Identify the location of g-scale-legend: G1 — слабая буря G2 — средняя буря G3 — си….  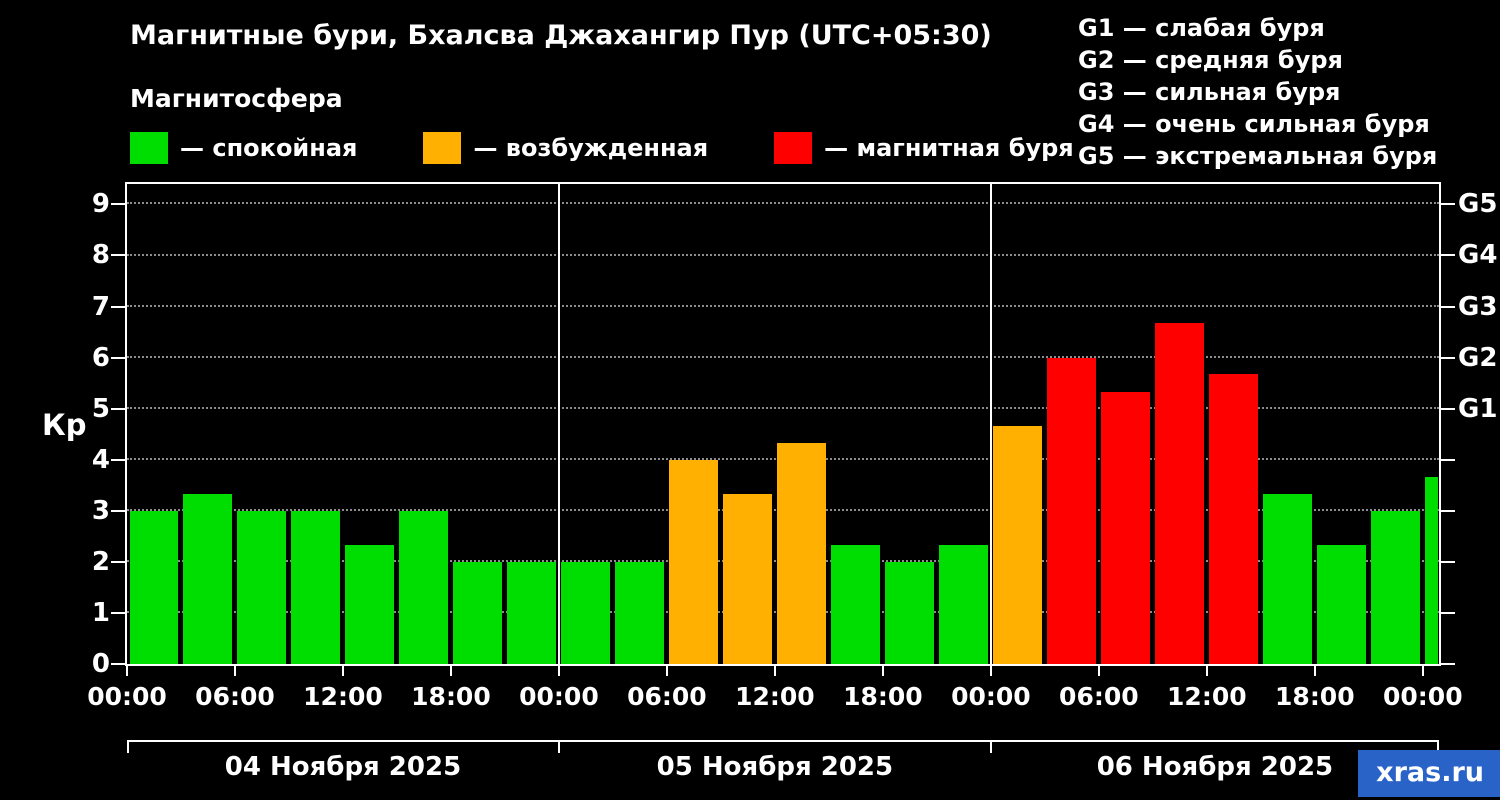
(1257, 92).